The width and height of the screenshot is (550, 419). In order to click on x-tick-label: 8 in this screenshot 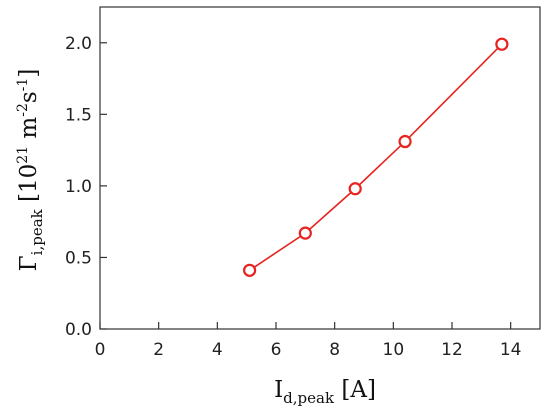, I will do `click(334, 350)`.